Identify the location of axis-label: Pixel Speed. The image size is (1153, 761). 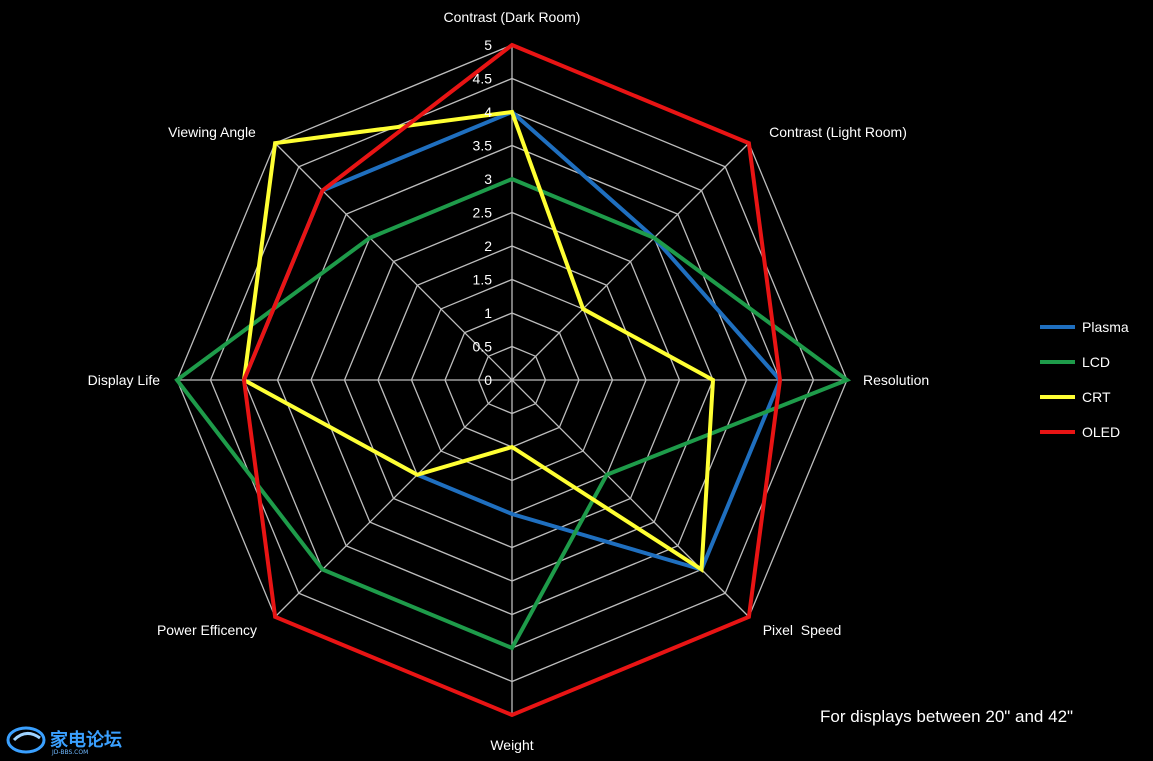
(802, 630).